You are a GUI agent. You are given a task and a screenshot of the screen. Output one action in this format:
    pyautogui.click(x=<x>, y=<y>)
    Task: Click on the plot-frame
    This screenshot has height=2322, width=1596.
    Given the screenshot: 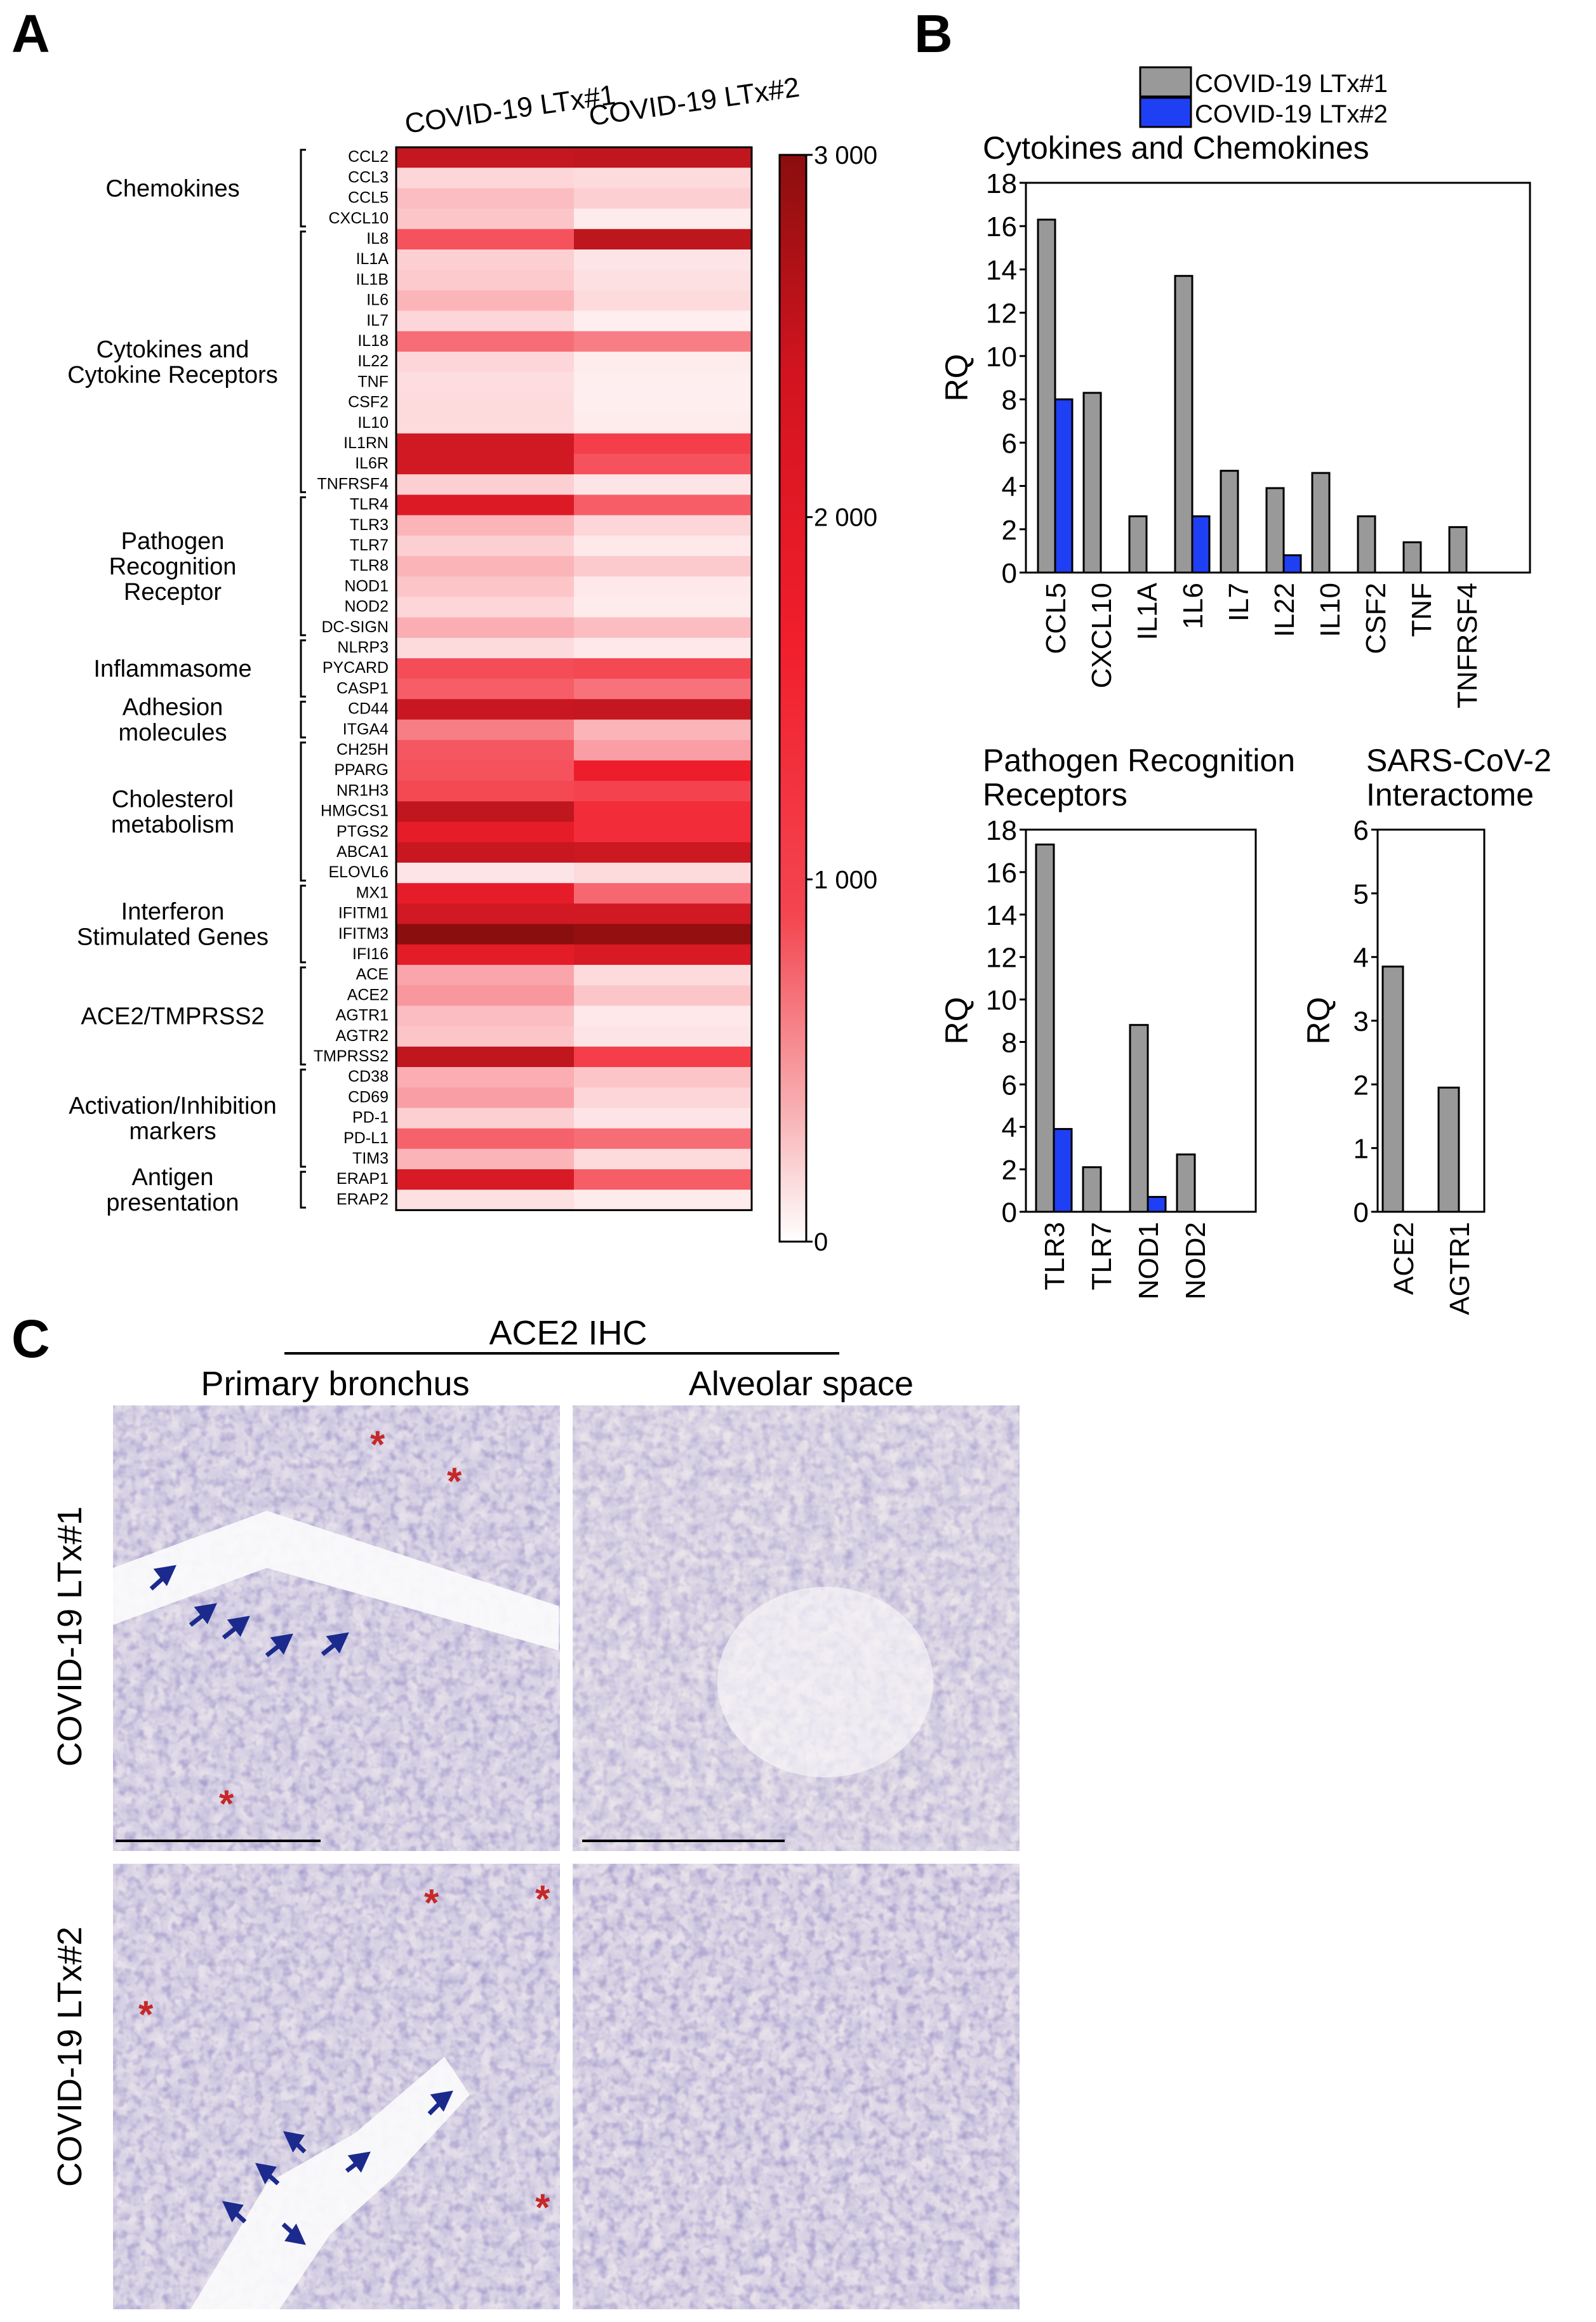 What is the action you would take?
    pyautogui.click(x=1431, y=1021)
    